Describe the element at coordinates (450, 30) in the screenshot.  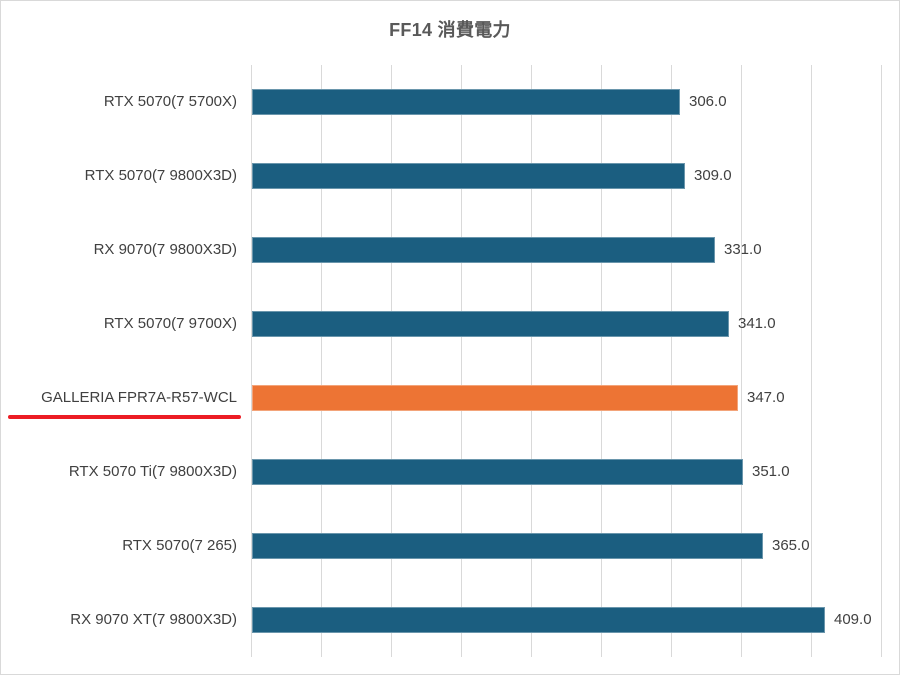
I see `chart-title: FF14 消費電力` at that location.